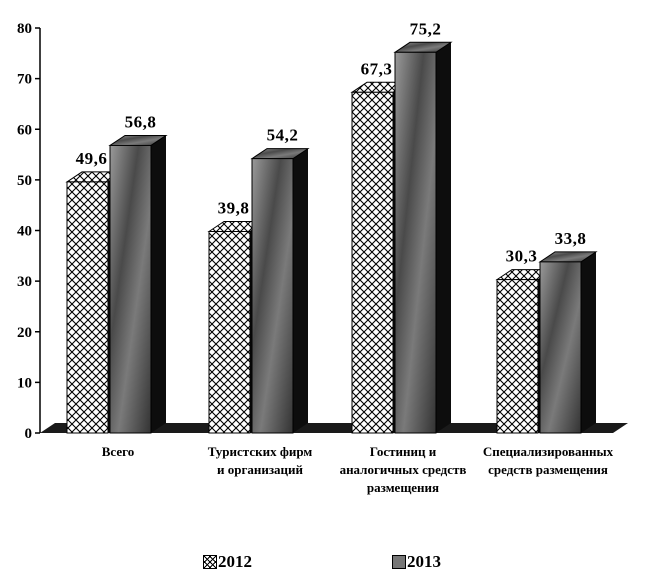 The image size is (645, 572). I want to click on y-tick-label: 70, so click(24, 80).